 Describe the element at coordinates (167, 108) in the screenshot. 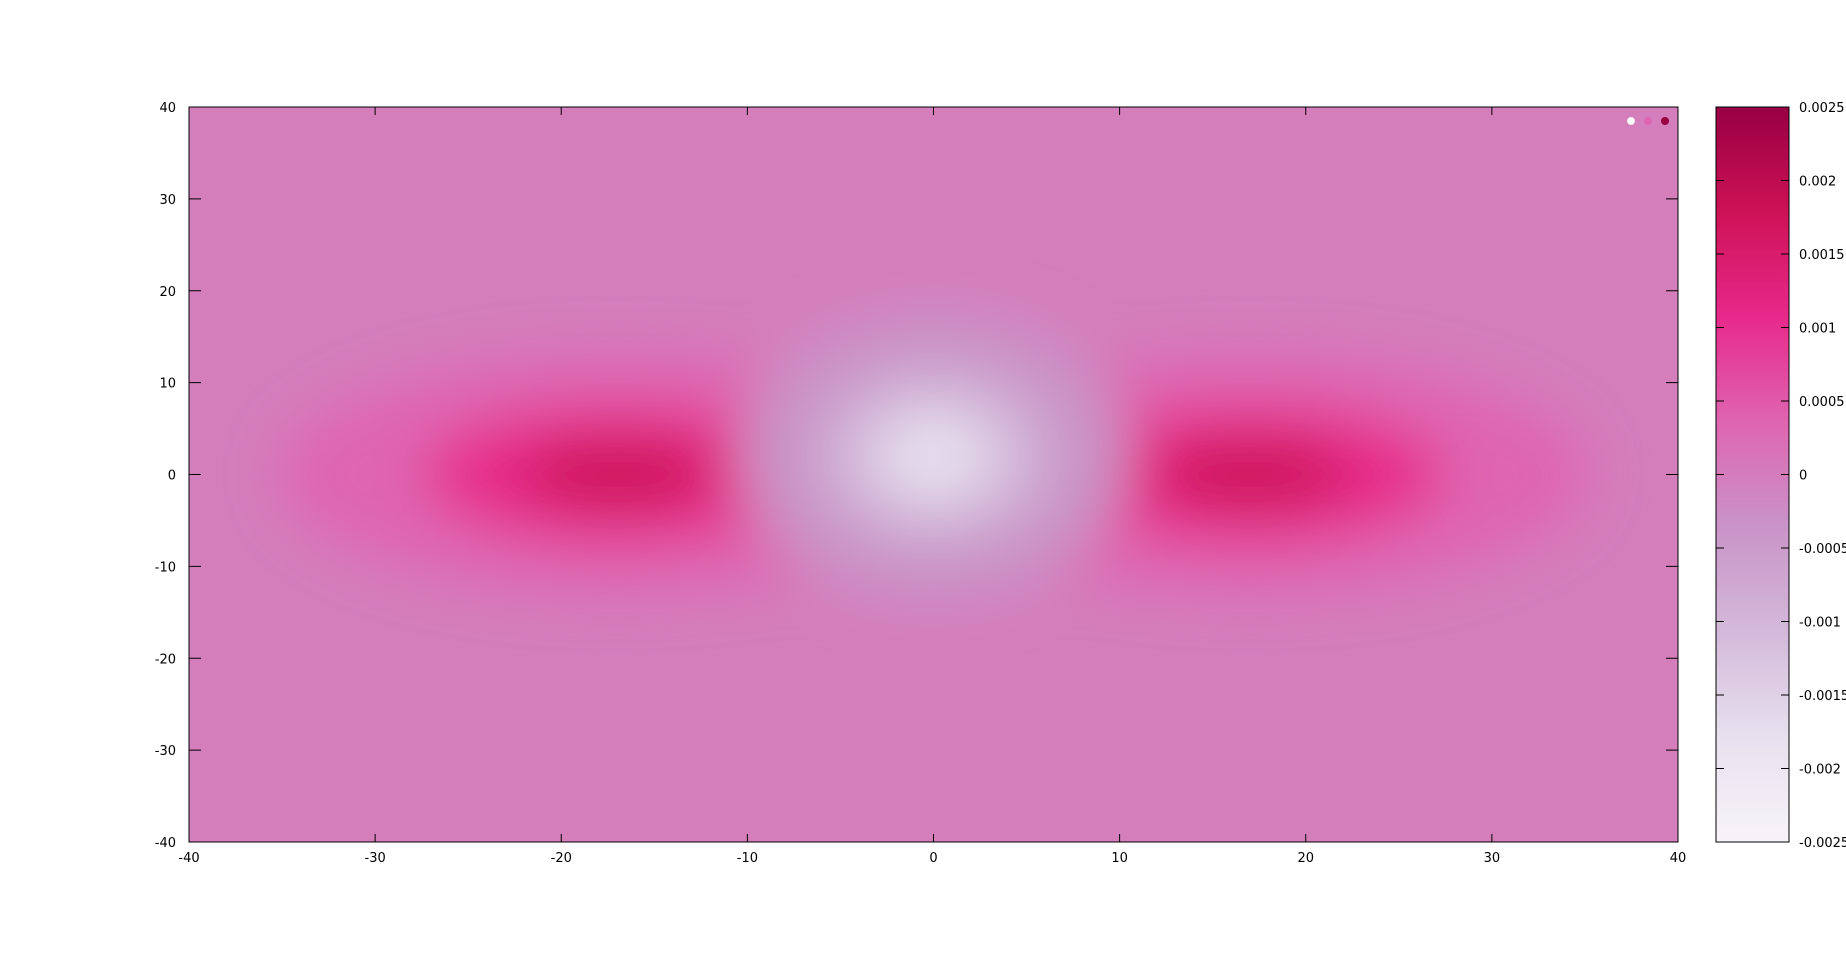

I see `y-tick-label: 40` at that location.